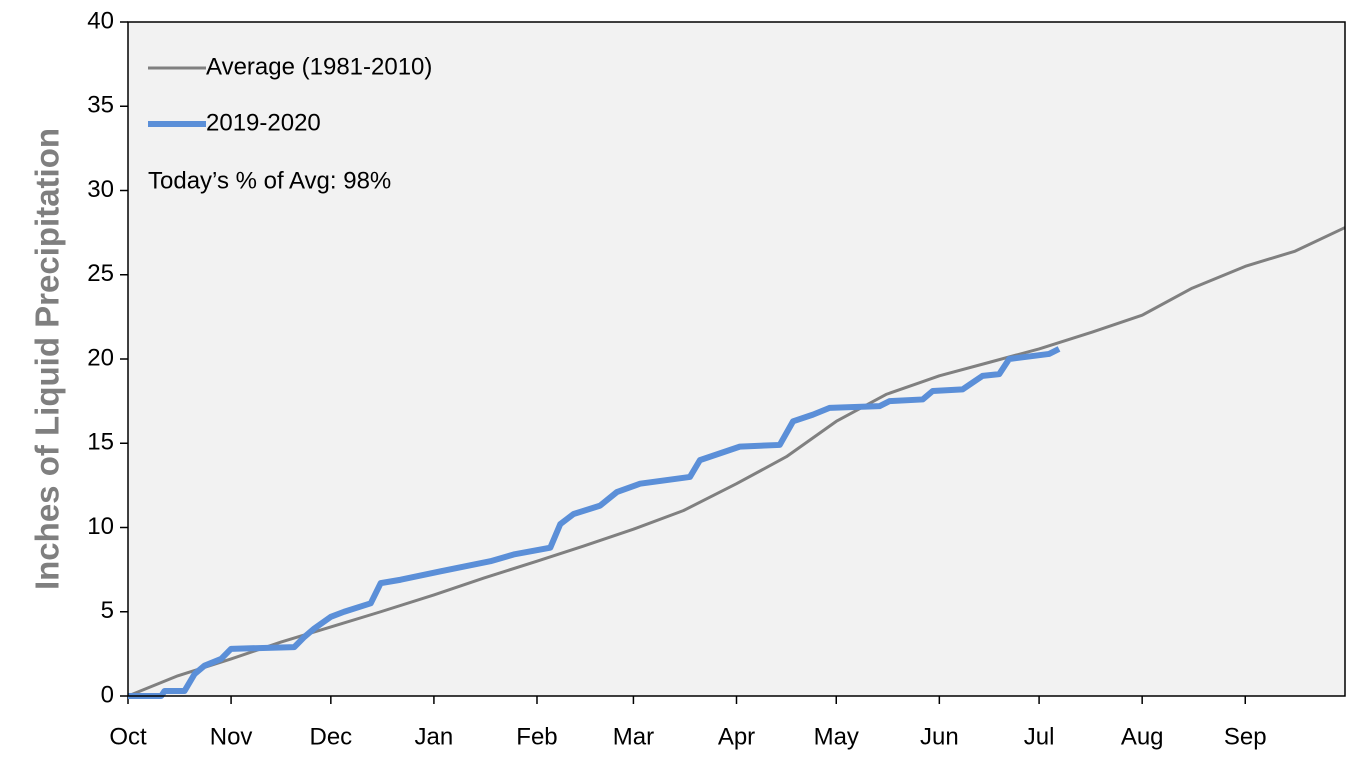 This screenshot has width=1356, height=757. Describe the element at coordinates (100, 189) in the screenshot. I see `y-tick-label: 30` at that location.